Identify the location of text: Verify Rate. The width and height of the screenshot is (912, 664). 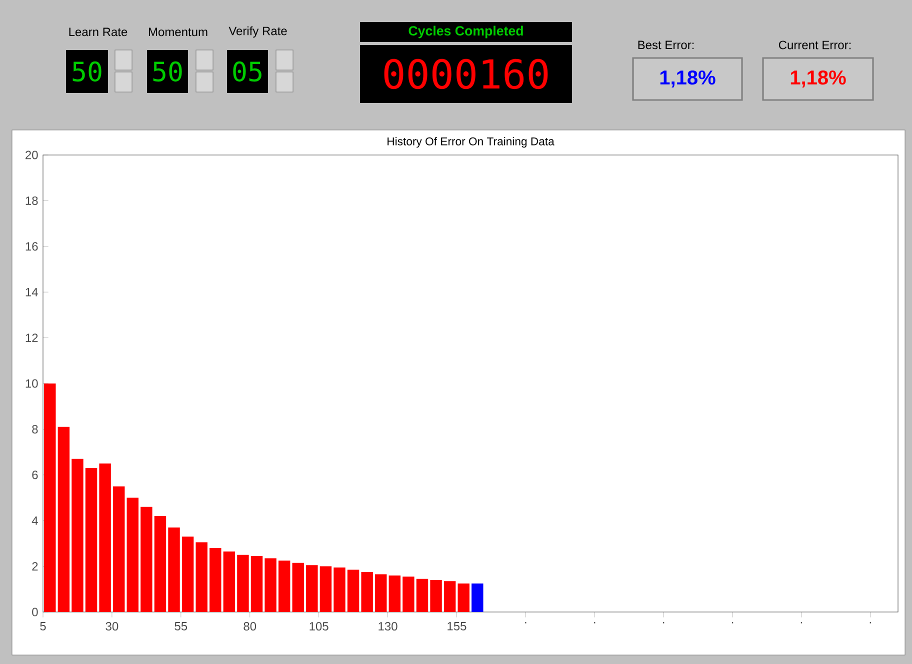
(257, 32).